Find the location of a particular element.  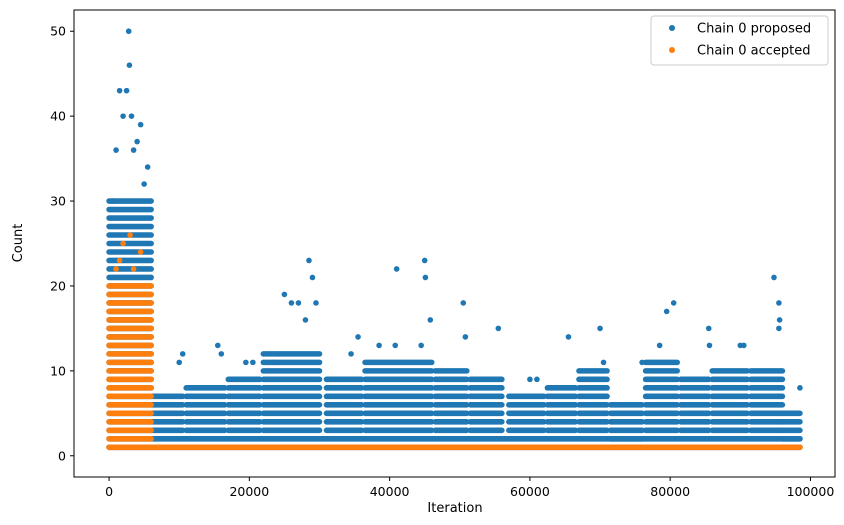

legend-box is located at coordinates (739, 40).